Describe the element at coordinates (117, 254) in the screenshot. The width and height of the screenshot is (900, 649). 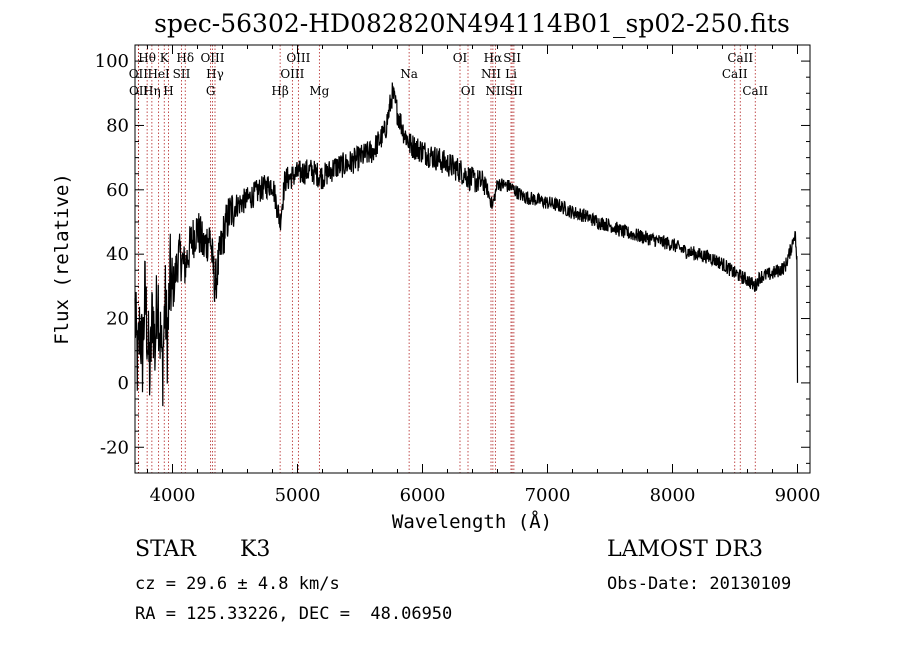
I see `y-tick-label: 40` at that location.